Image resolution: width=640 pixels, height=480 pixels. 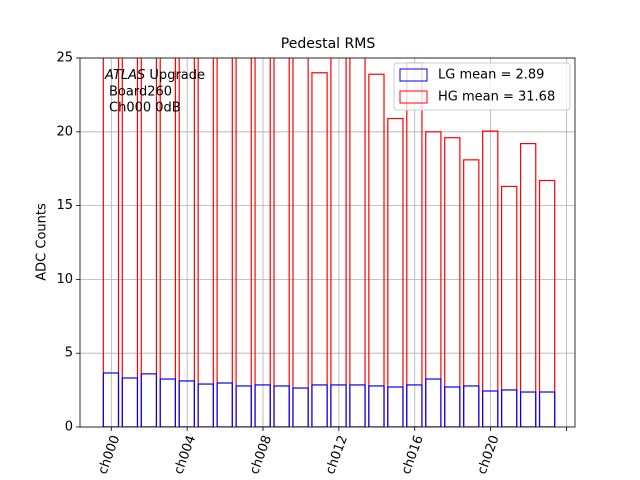 I want to click on y-tick-label: 15, so click(x=64, y=205).